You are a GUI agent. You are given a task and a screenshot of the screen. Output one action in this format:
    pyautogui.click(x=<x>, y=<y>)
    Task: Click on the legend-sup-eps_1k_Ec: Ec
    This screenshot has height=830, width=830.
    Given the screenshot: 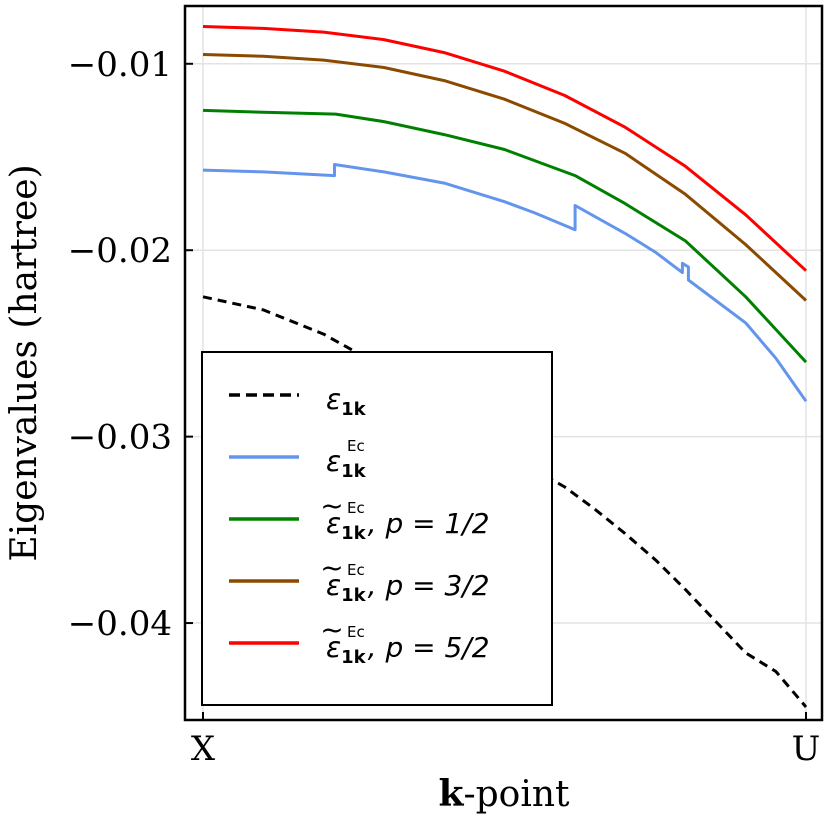 What is the action you would take?
    pyautogui.click(x=356, y=446)
    